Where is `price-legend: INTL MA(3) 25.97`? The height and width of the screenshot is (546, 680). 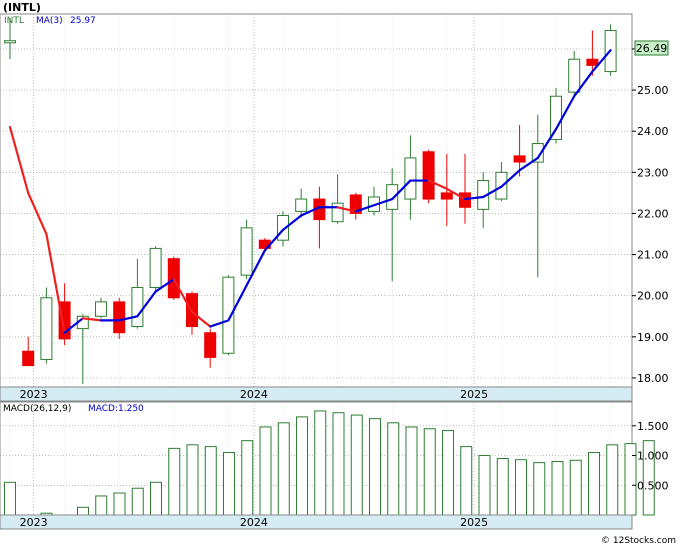
price-legend: INTL MA(3) 25.97 is located at coordinates (50, 21).